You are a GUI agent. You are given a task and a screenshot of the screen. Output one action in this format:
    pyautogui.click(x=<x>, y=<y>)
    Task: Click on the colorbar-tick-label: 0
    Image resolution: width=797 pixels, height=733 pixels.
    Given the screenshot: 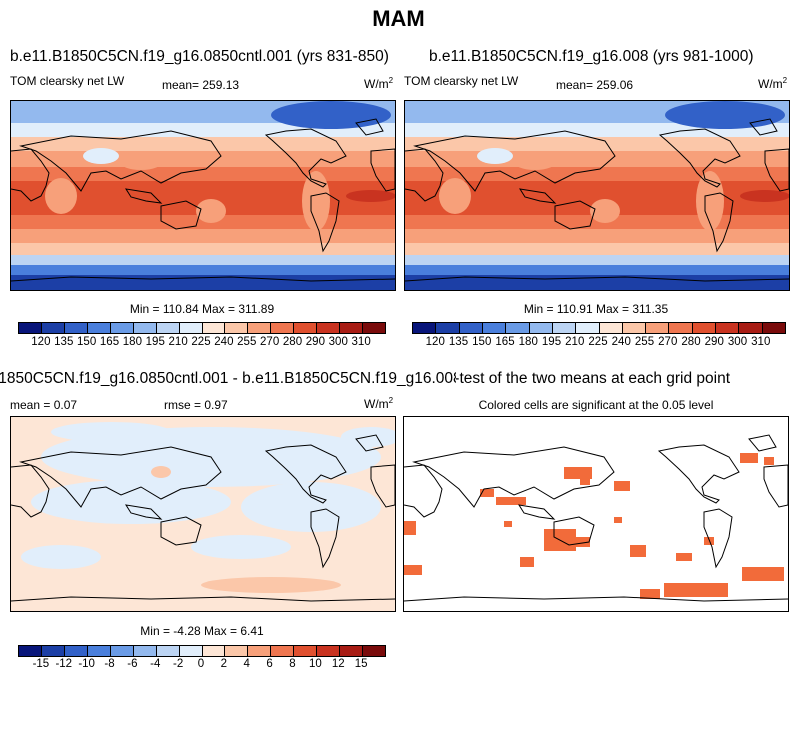 What is the action you would take?
    pyautogui.click(x=201, y=664)
    